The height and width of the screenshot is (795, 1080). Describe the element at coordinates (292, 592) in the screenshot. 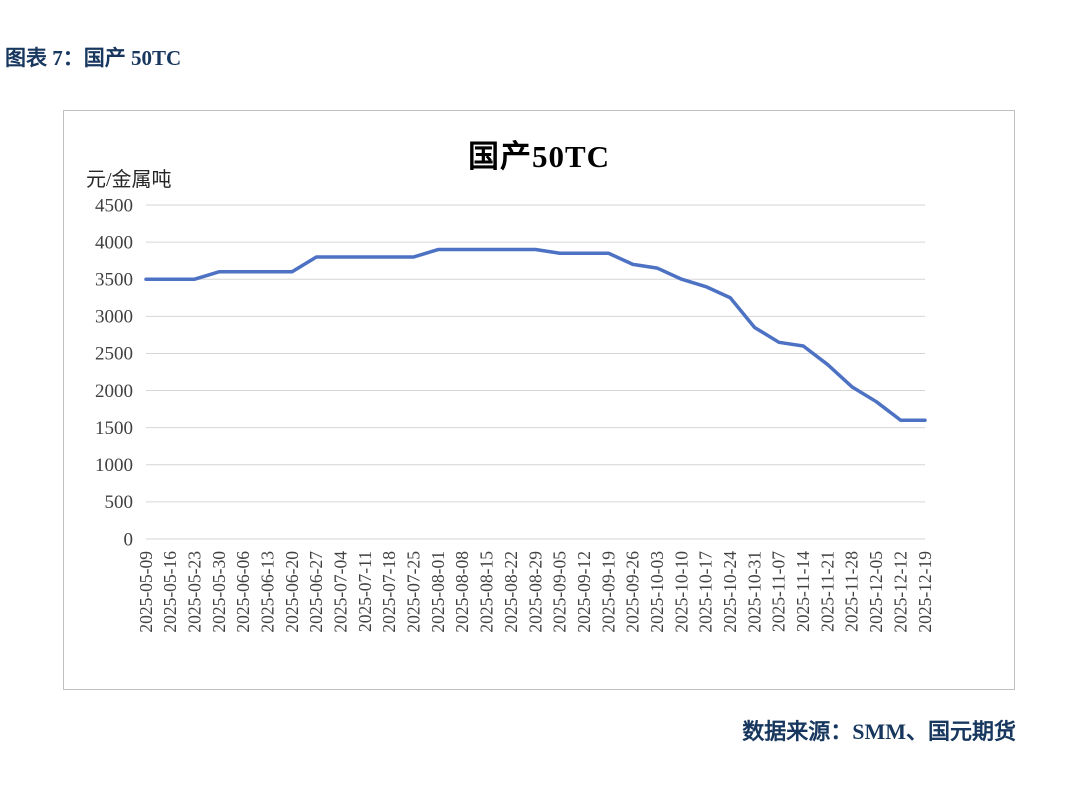

I see `x-axis-tick-label: 2025-06-20` at that location.